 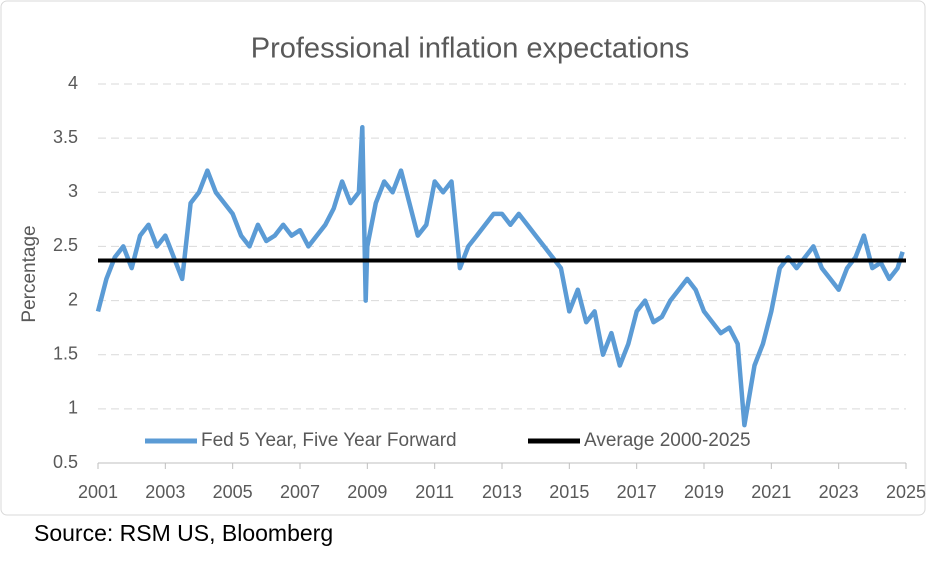 What do you see at coordinates (165, 492) in the screenshot?
I see `x-tick-label: 2003` at bounding box center [165, 492].